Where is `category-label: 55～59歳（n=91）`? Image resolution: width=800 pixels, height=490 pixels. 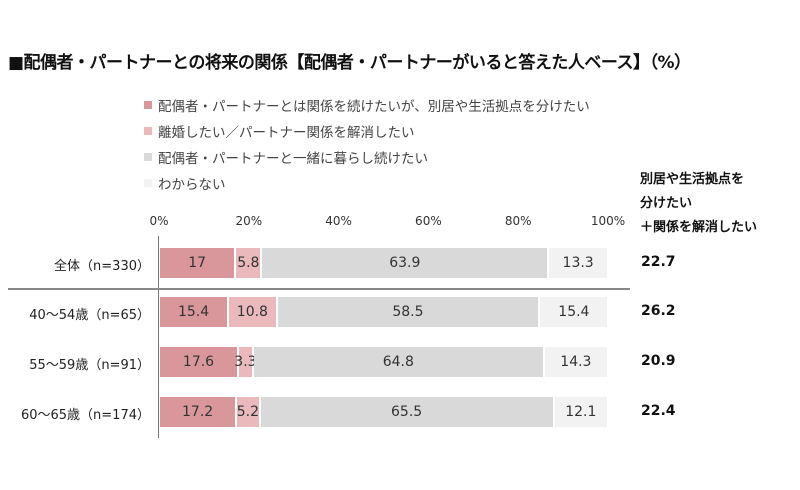
category-label: 55～59歳（n=91） is located at coordinates (89, 365).